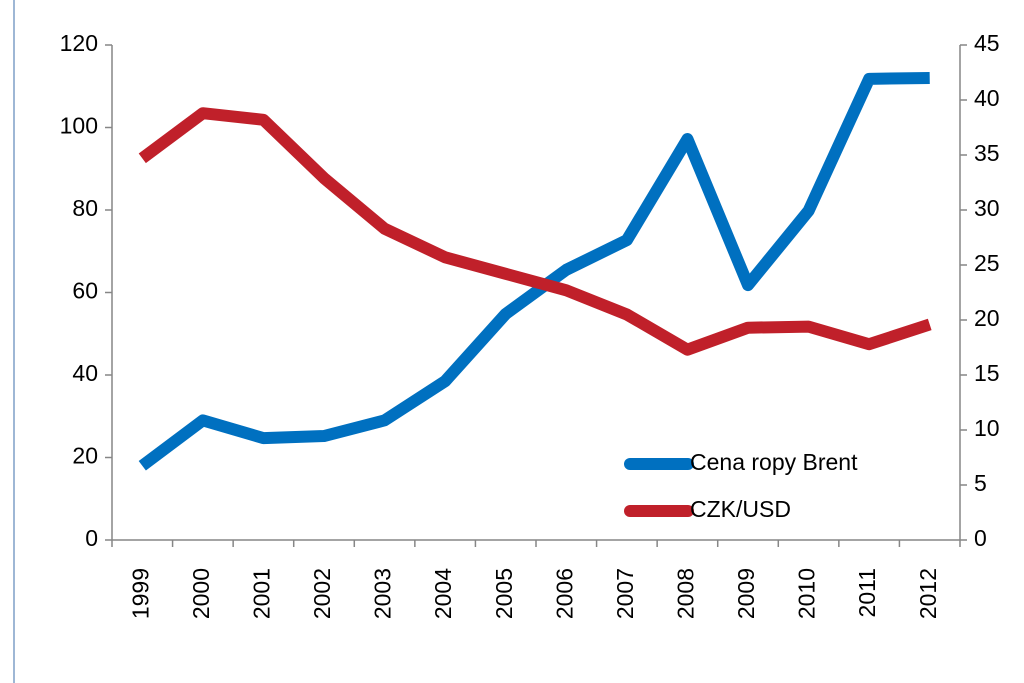 The width and height of the screenshot is (1024, 683). I want to click on y2-tick-label: 10, so click(987, 428).